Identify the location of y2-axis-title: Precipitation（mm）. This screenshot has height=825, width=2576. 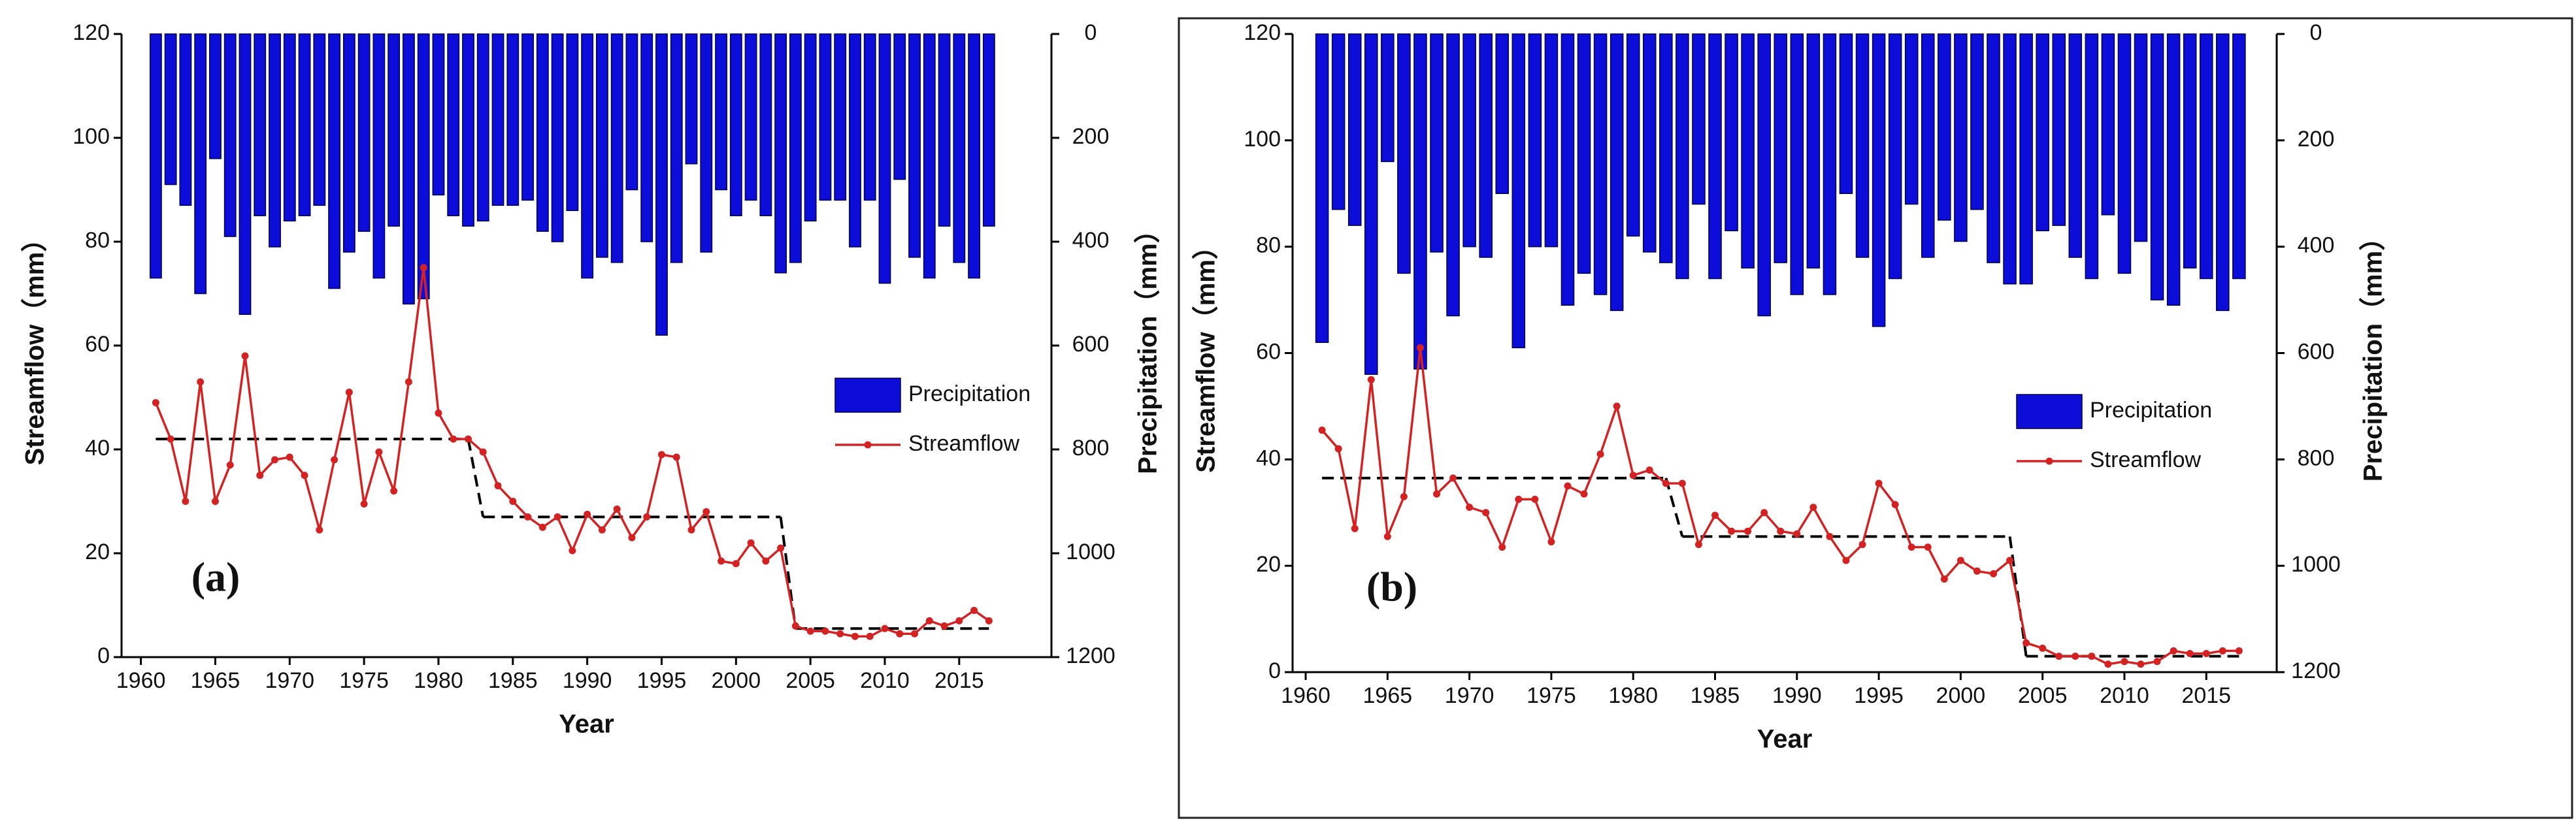
(1148, 345).